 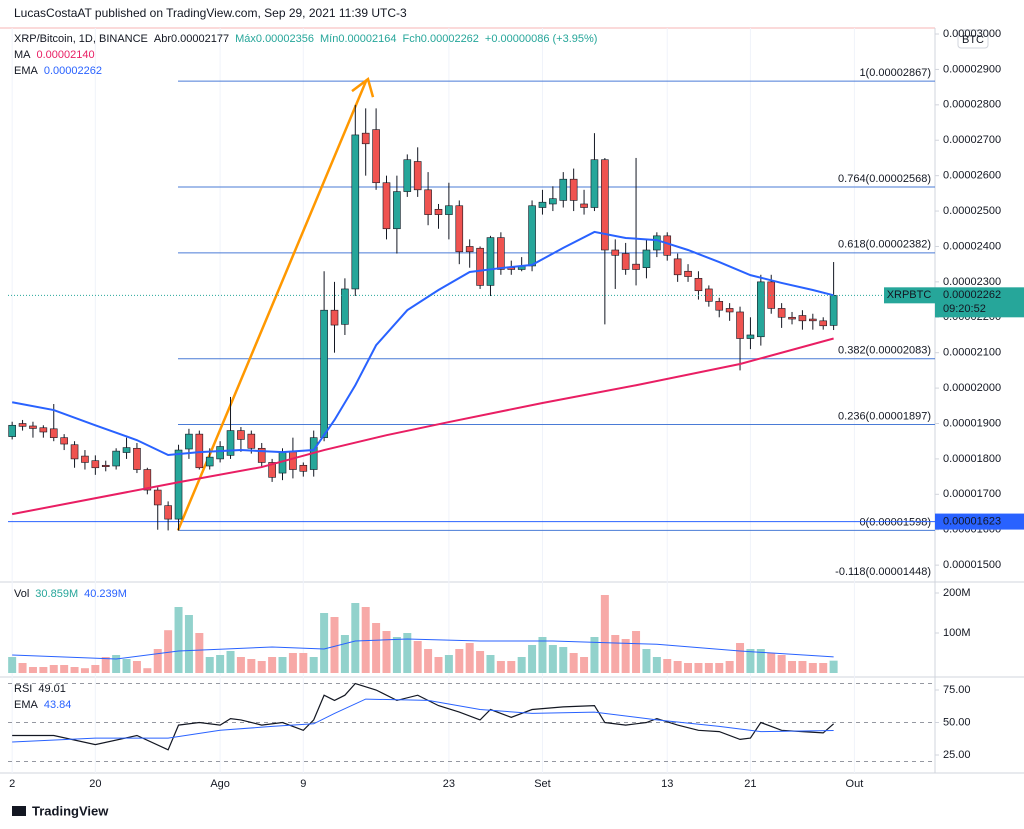 What do you see at coordinates (979, 302) in the screenshot?
I see `price-tag` at bounding box center [979, 302].